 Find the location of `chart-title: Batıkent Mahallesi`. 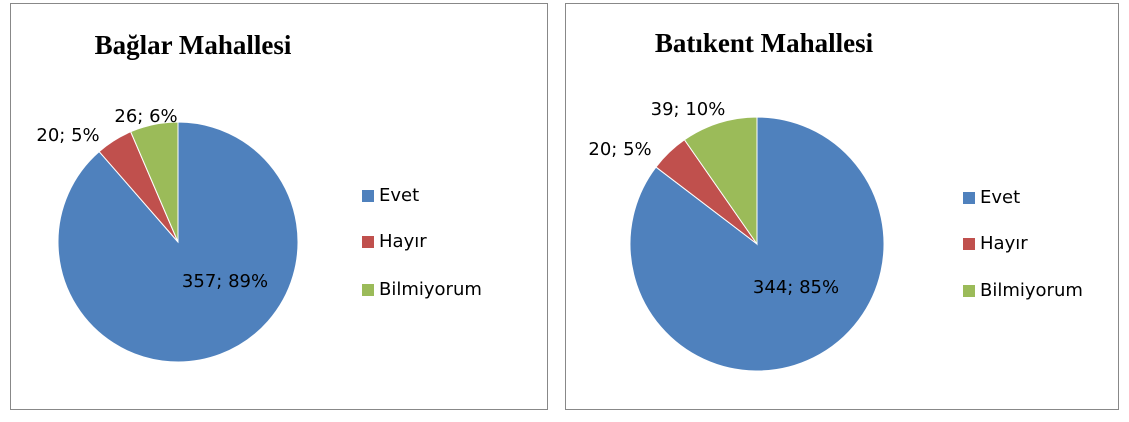

chart-title: Batıkent Mahallesi is located at coordinates (764, 43).